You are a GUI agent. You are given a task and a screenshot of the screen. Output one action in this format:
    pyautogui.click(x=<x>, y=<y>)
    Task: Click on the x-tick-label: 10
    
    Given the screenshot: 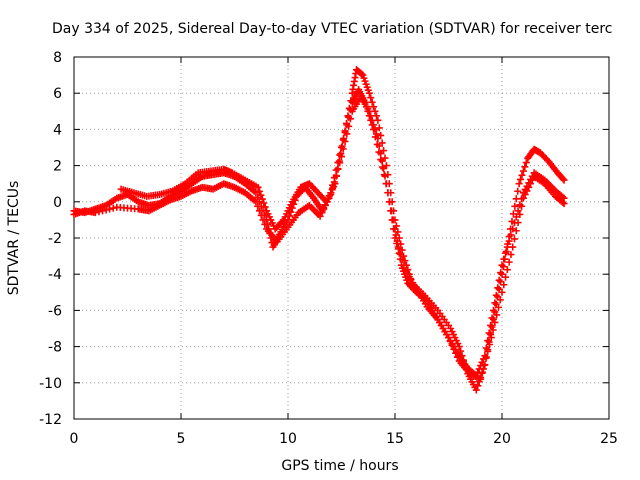 What is the action you would take?
    pyautogui.click(x=288, y=439)
    